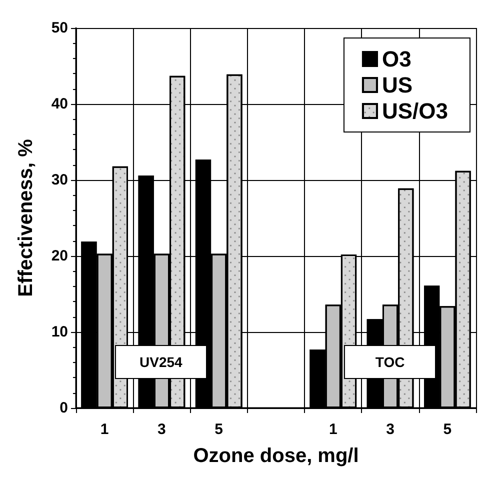 The height and width of the screenshot is (479, 478). I want to click on y-tick-label: 50, so click(59, 28).